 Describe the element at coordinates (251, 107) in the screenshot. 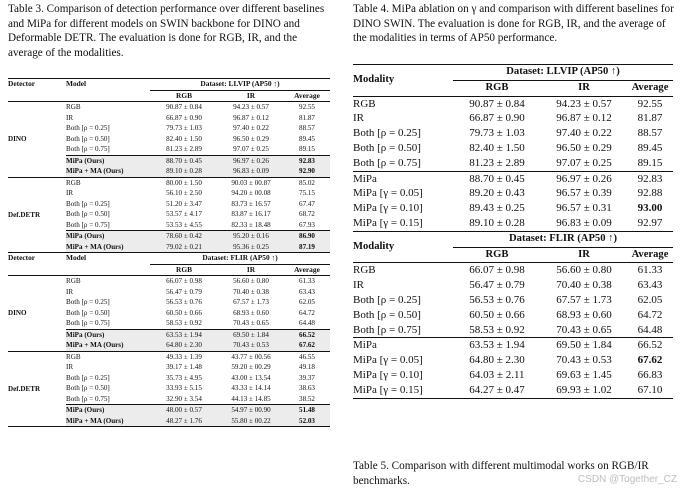

I see `ir-cell: 94.23 ± 0.57` at that location.